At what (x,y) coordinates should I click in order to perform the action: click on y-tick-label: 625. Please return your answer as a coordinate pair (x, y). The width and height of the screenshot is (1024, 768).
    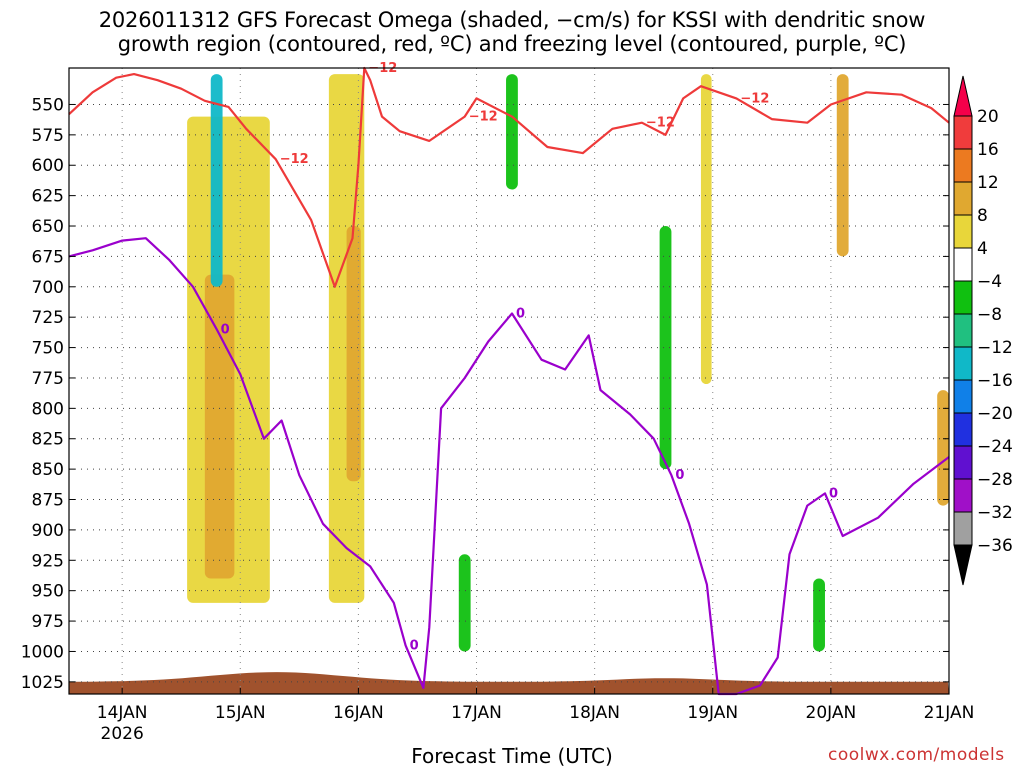
    Looking at the image, I should click on (48, 197).